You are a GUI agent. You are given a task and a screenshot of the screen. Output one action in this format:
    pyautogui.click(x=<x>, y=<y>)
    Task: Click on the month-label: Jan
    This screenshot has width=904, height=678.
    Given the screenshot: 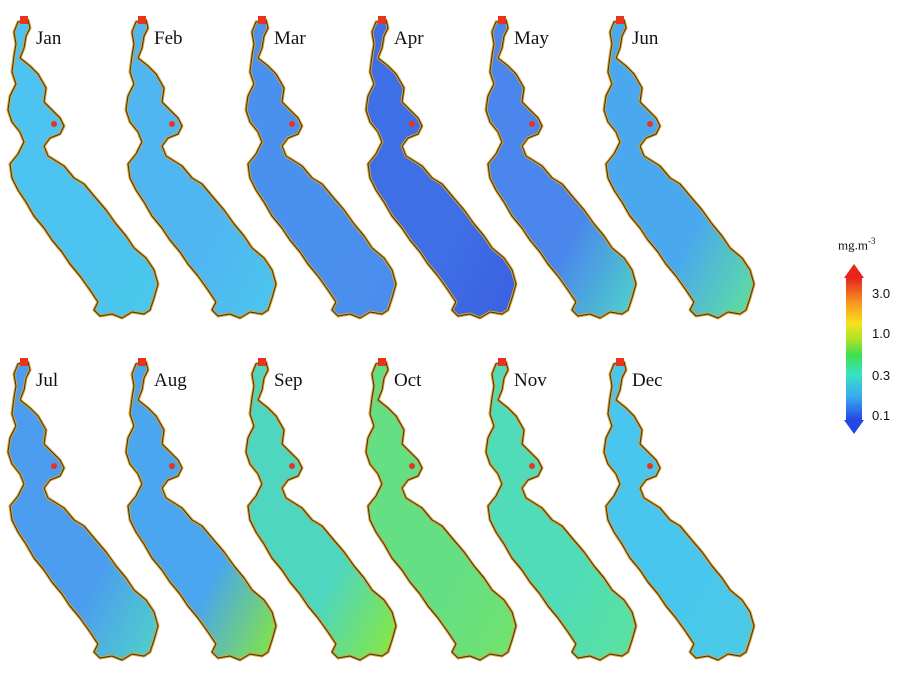 What is the action you would take?
    pyautogui.click(x=49, y=38)
    